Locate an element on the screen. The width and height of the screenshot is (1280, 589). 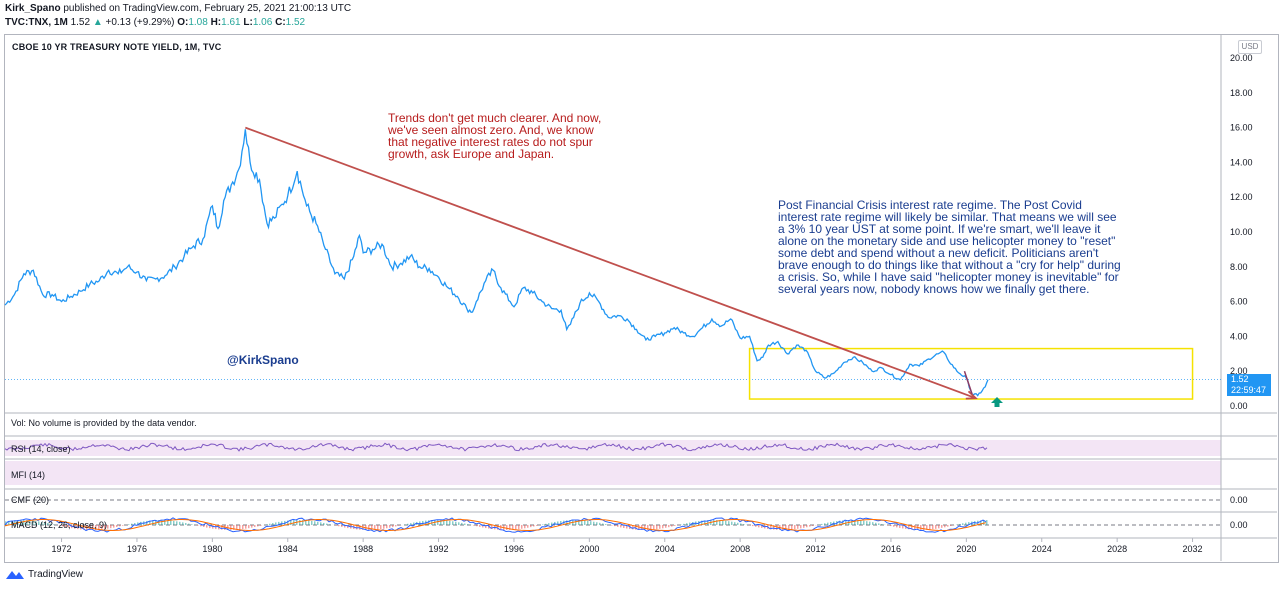
high-value: 1.61 is located at coordinates (231, 22).